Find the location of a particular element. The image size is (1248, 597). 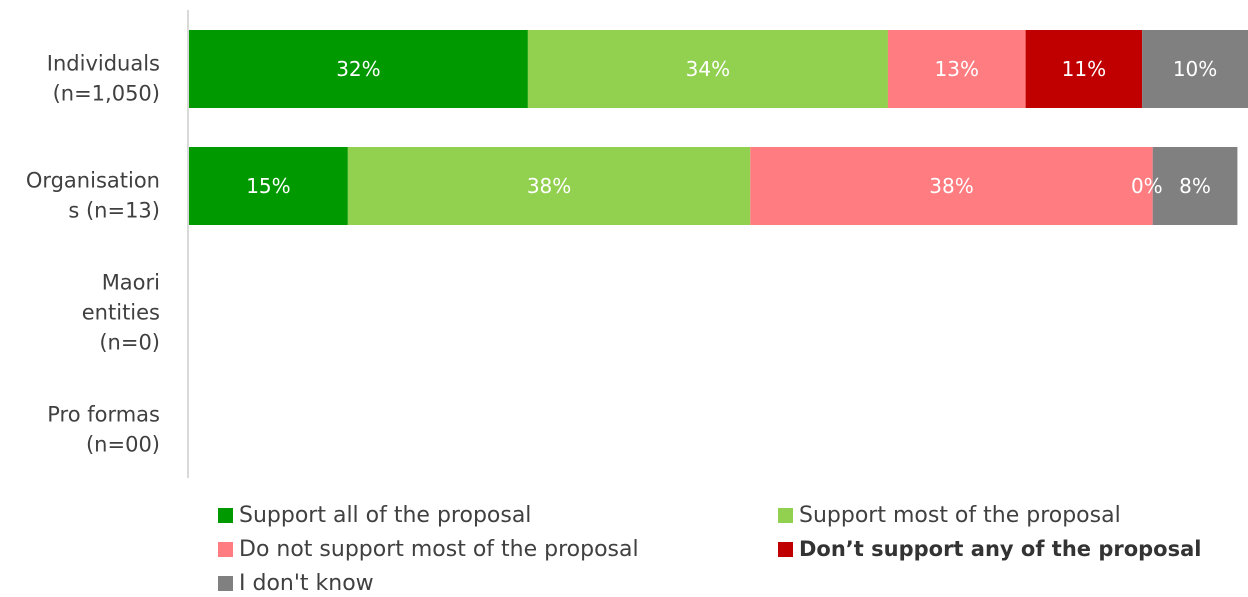

legend-item-not-support-most: Do not support most of the proposal is located at coordinates (428, 549).